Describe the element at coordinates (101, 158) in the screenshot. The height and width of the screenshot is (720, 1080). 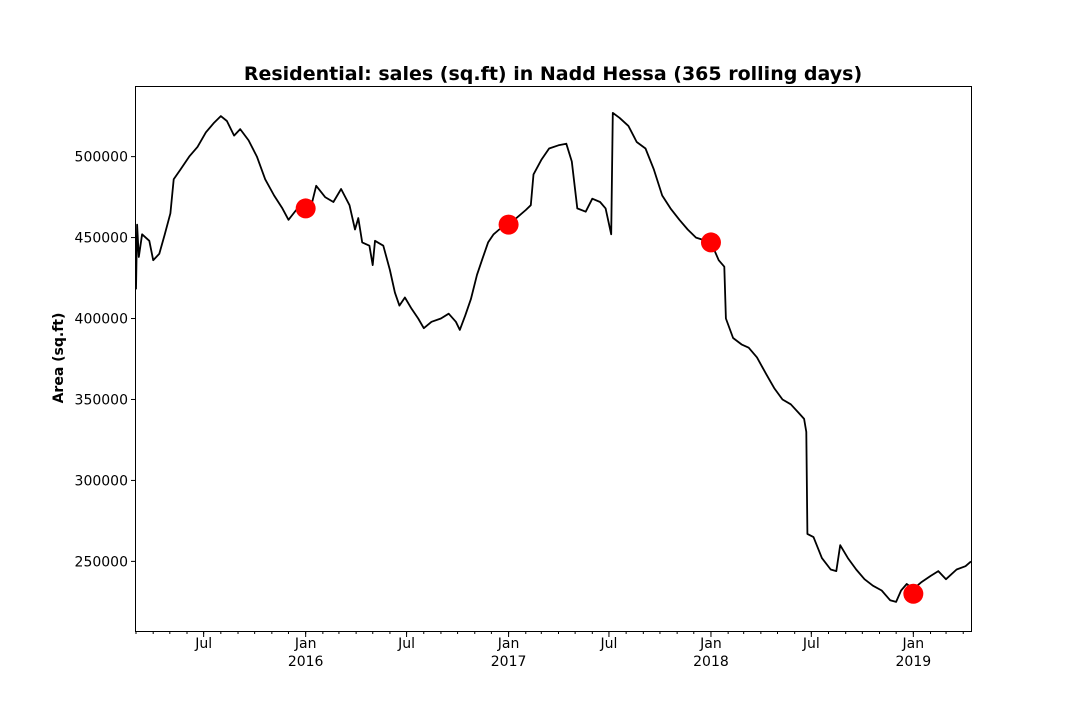
I see `y-tick-label: 500000` at that location.